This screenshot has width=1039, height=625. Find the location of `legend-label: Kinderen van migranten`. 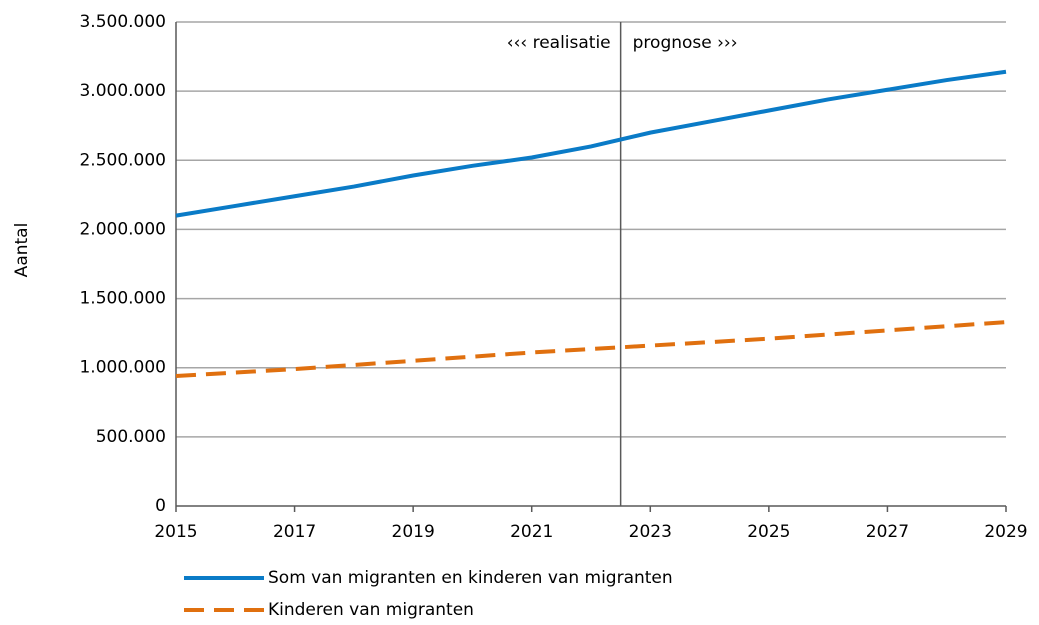

legend-label: Kinderen van migranten is located at coordinates (371, 610).